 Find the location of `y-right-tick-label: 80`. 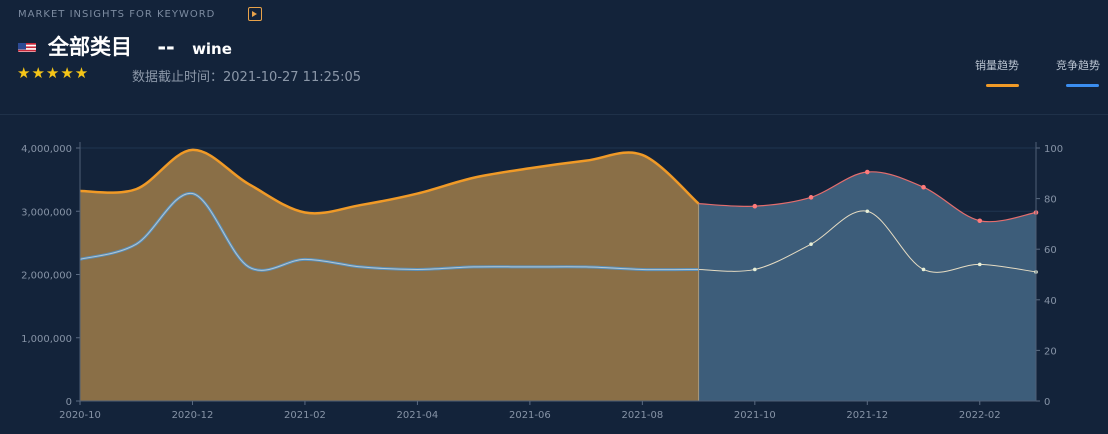

y-right-tick-label: 80 is located at coordinates (1050, 200).